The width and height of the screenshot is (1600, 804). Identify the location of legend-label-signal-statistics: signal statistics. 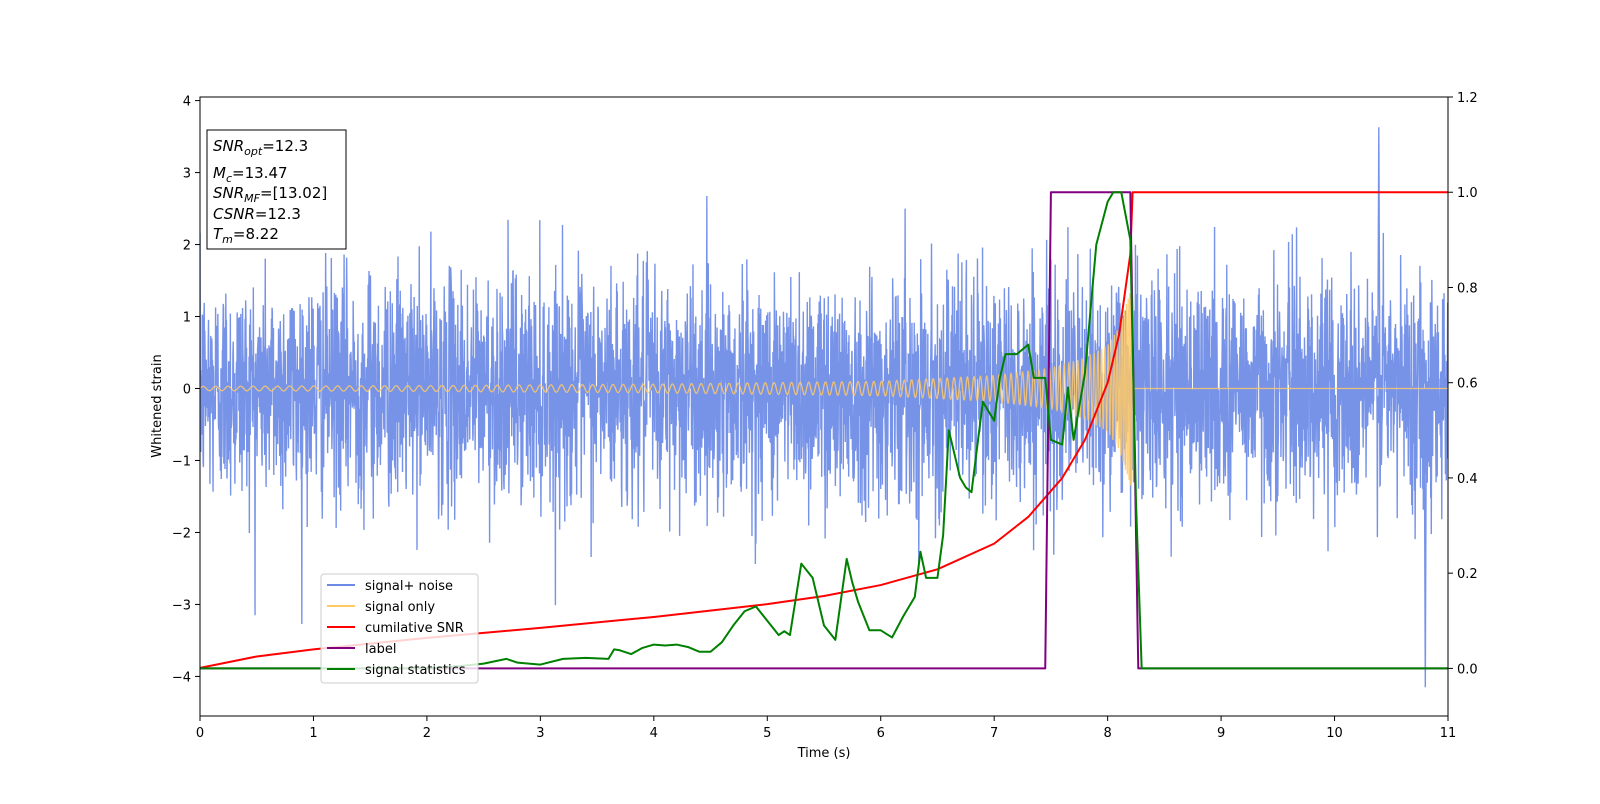
(415, 670).